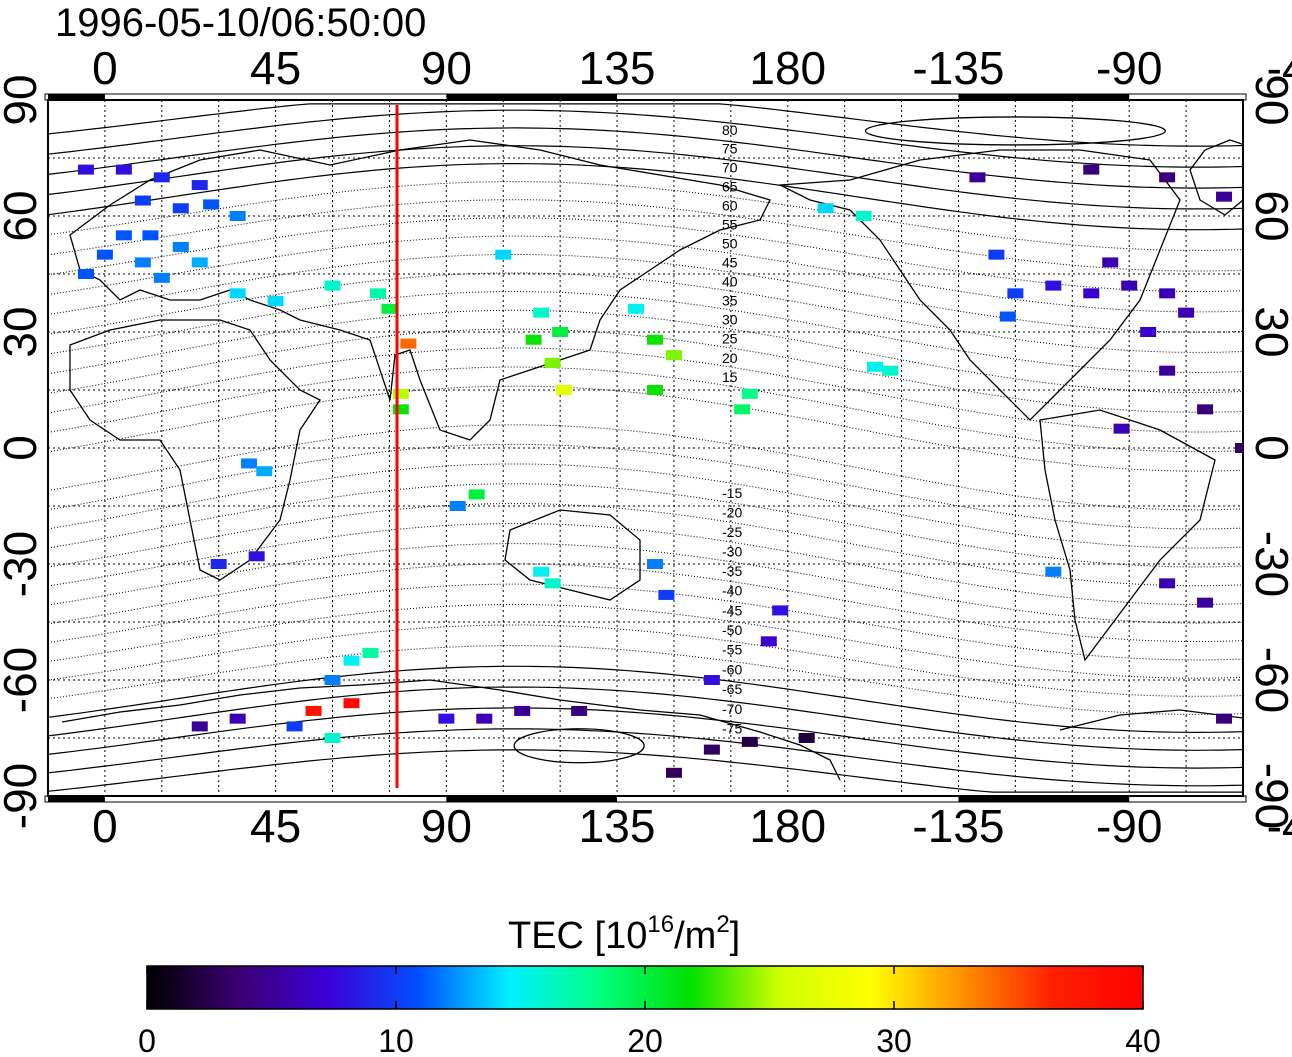 Image resolution: width=1292 pixels, height=1057 pixels. What do you see at coordinates (1269, 331) in the screenshot?
I see `right-latitude-label: 30` at bounding box center [1269, 331].